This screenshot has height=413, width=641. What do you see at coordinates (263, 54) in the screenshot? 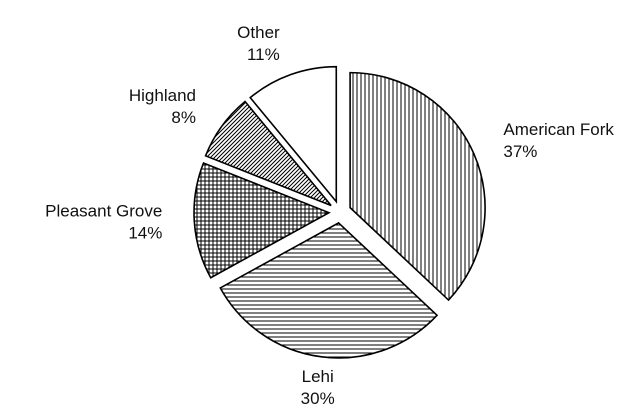
I see `slice-value-label: 11%` at bounding box center [263, 54].